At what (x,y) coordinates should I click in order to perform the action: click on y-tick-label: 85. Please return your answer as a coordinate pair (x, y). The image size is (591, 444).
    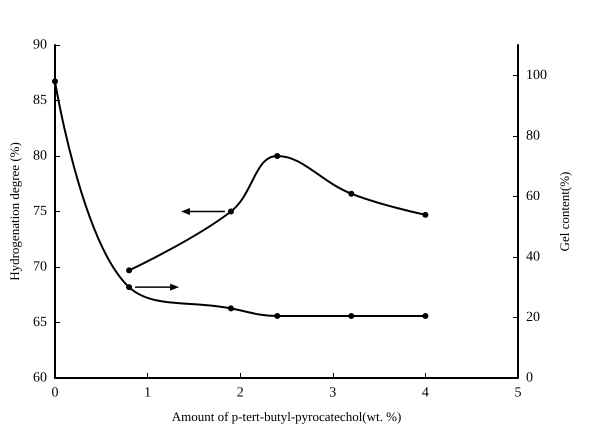
    Looking at the image, I should click on (40, 100).